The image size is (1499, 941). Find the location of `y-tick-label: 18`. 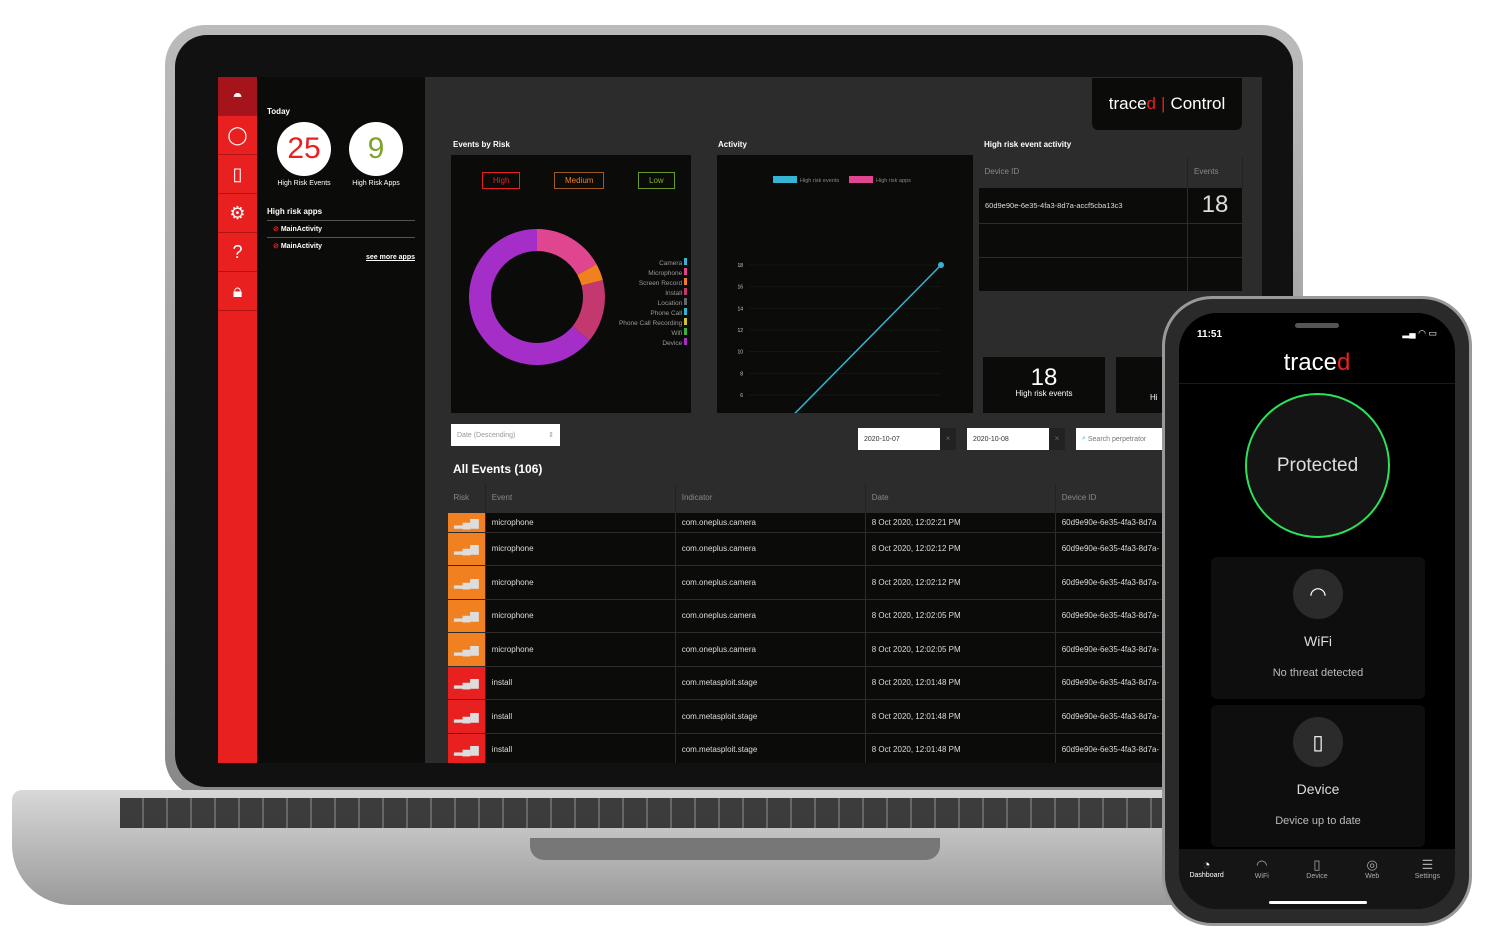

y-tick-label: 18 is located at coordinates (740, 266).